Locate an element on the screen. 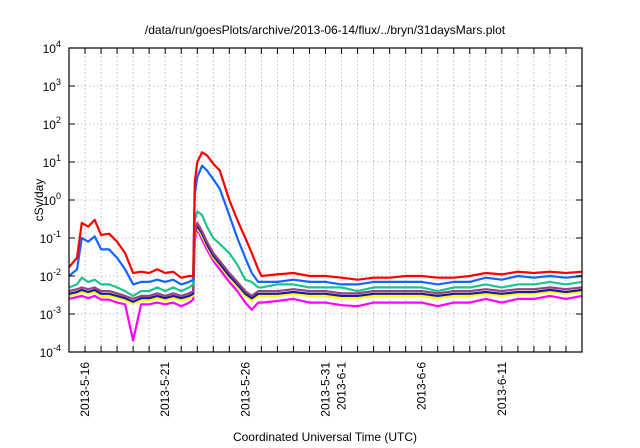 The width and height of the screenshot is (640, 448). x-tick-label: 2013-5-21 is located at coordinates (165, 389).